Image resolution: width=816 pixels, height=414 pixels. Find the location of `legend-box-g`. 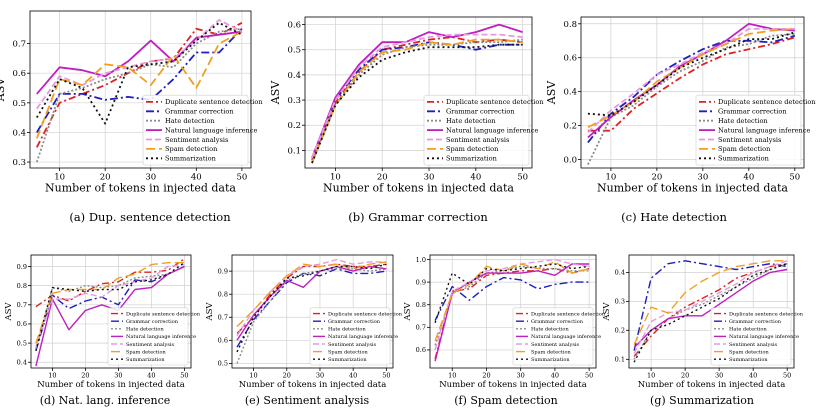

legend-box-g is located at coordinates (751, 336).